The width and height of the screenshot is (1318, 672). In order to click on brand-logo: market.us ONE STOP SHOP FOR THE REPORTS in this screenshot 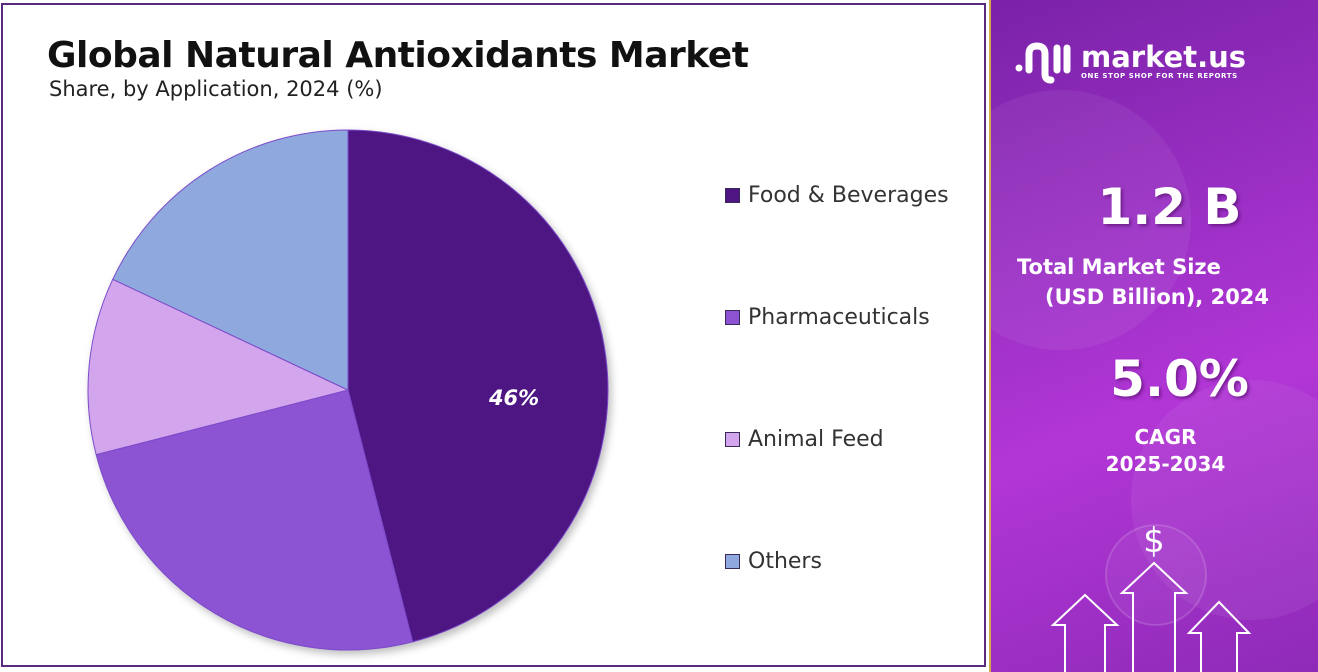, I will do `click(1128, 61)`.